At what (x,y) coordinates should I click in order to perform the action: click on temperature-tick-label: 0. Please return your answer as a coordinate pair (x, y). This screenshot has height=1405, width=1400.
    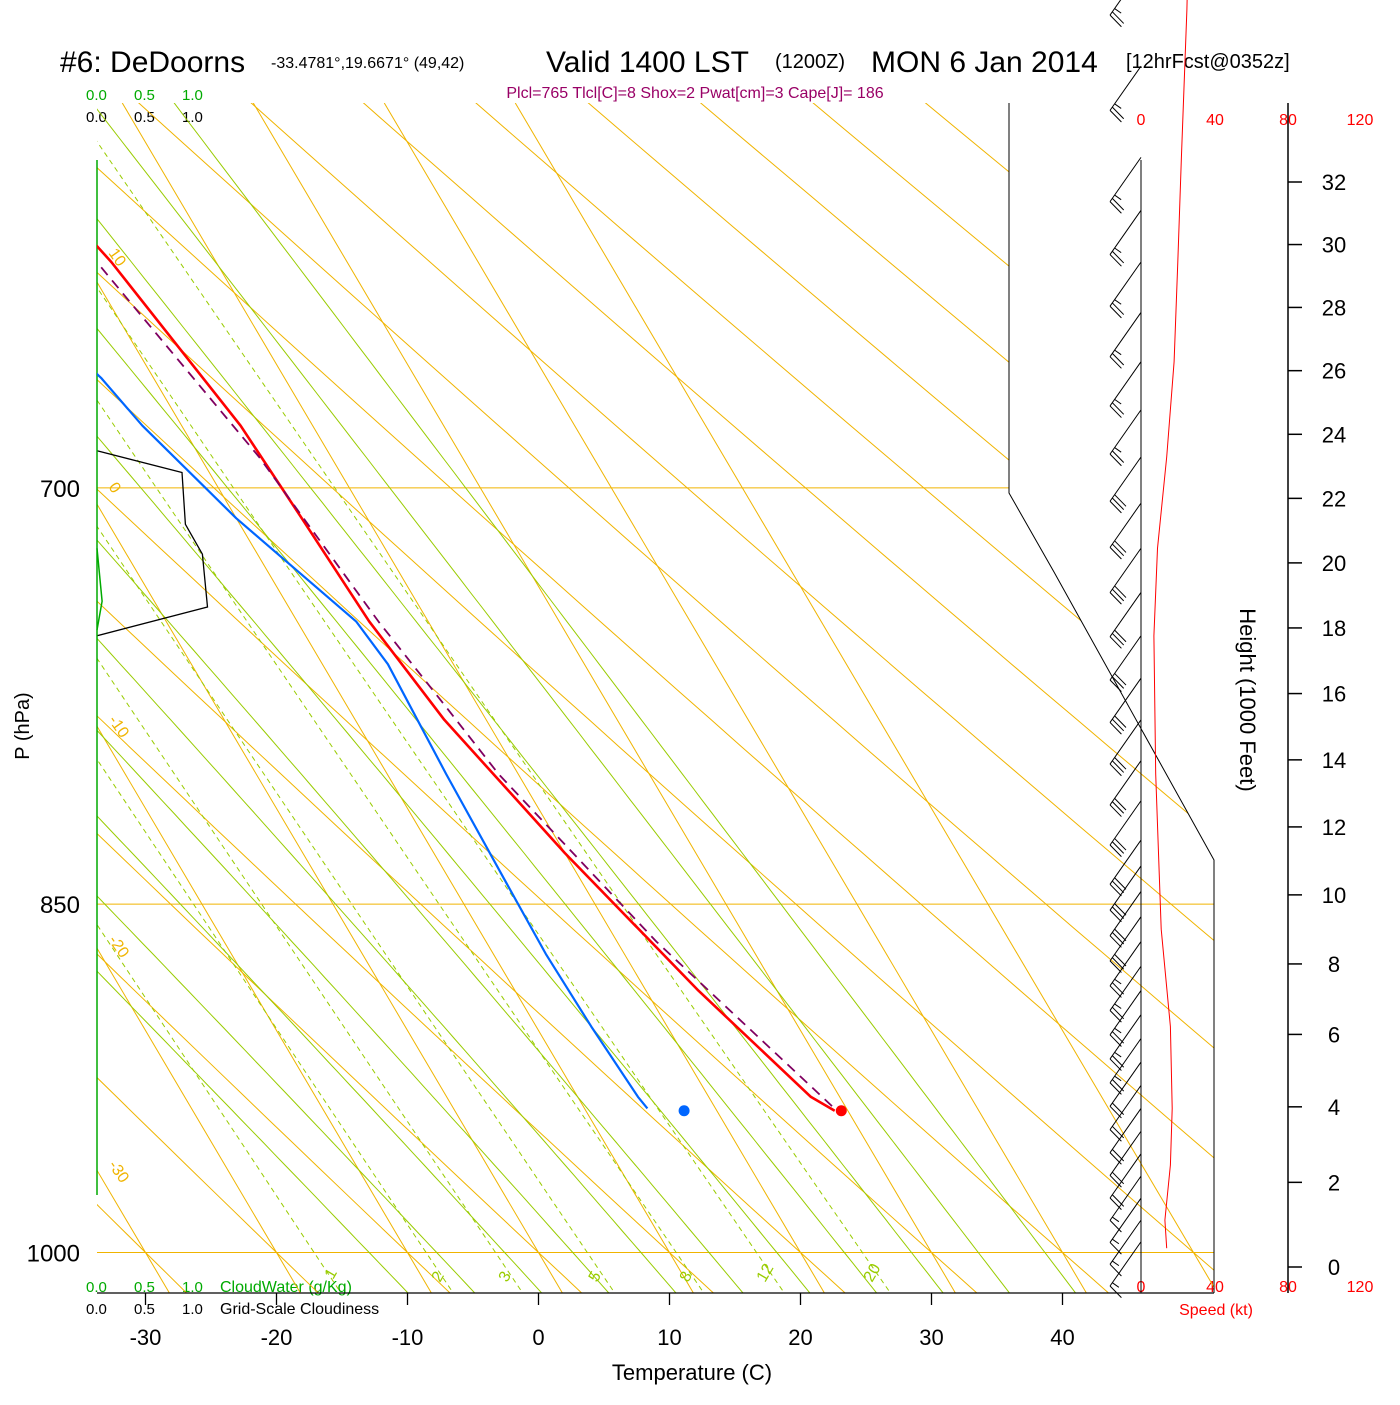
    Looking at the image, I should click on (538, 1337).